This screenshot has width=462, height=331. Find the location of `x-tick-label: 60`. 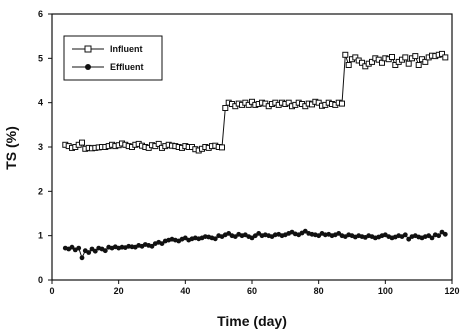

x-tick-label: 60 is located at coordinates (252, 291).